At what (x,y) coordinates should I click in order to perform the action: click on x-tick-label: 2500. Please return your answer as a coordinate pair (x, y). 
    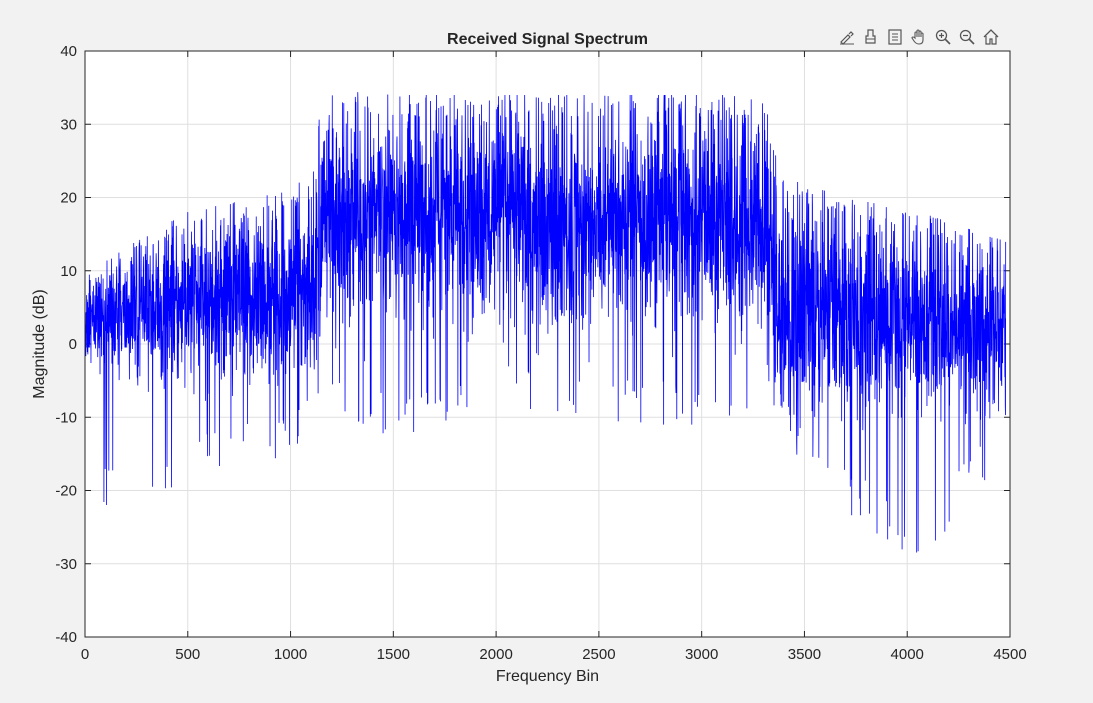
    Looking at the image, I should click on (598, 654).